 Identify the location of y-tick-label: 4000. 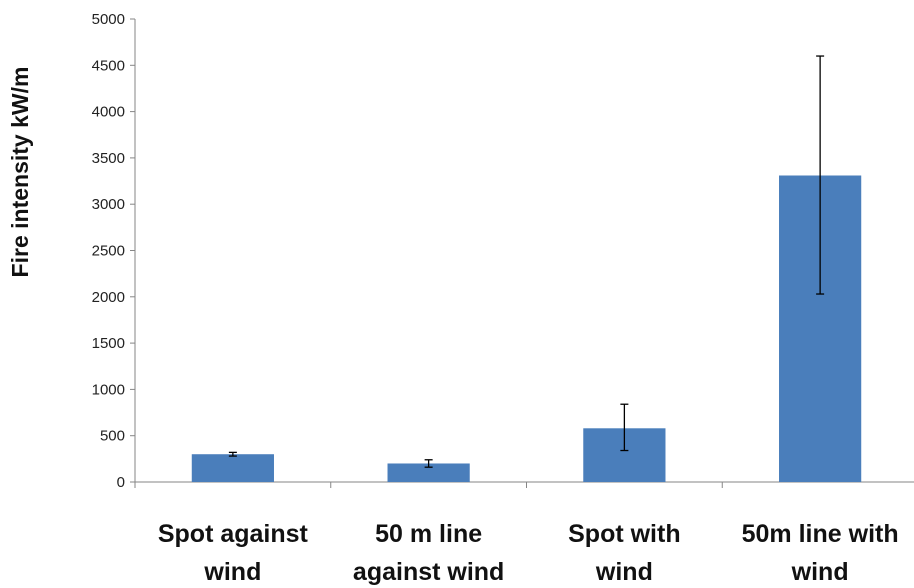
(108, 112).